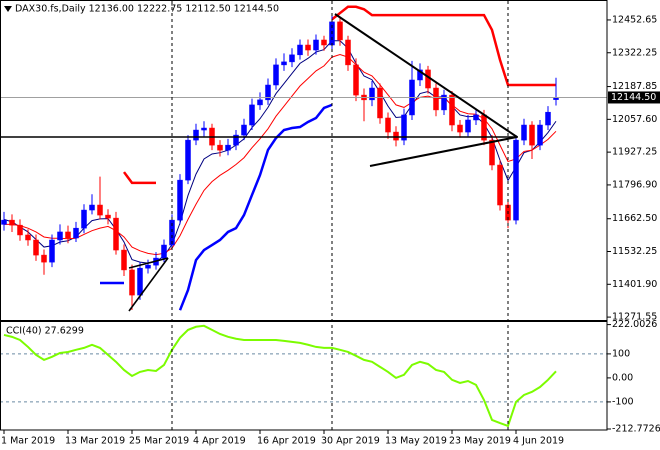 The image size is (660, 450). Describe the element at coordinates (621, 353) in the screenshot. I see `y-tick-label: 100` at that location.